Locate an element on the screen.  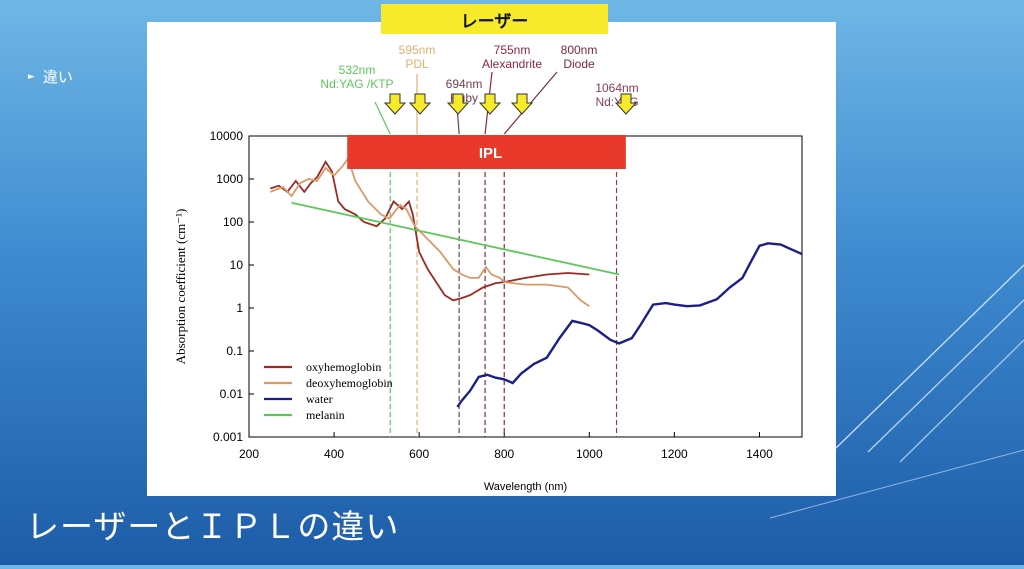
x-tick-label: 200 is located at coordinates (249, 454).